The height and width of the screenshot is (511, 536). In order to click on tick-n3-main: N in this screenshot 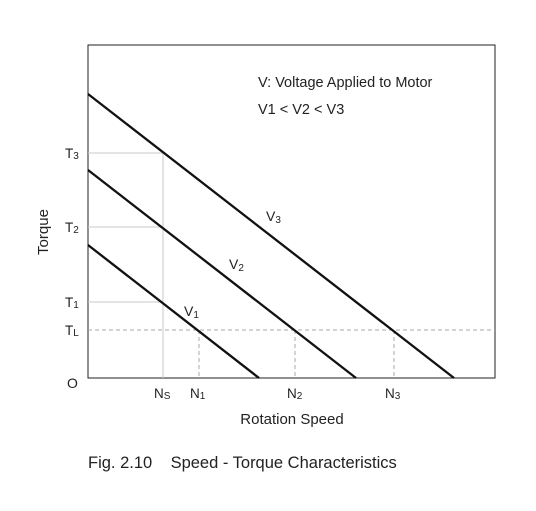, I will do `click(390, 393)`.